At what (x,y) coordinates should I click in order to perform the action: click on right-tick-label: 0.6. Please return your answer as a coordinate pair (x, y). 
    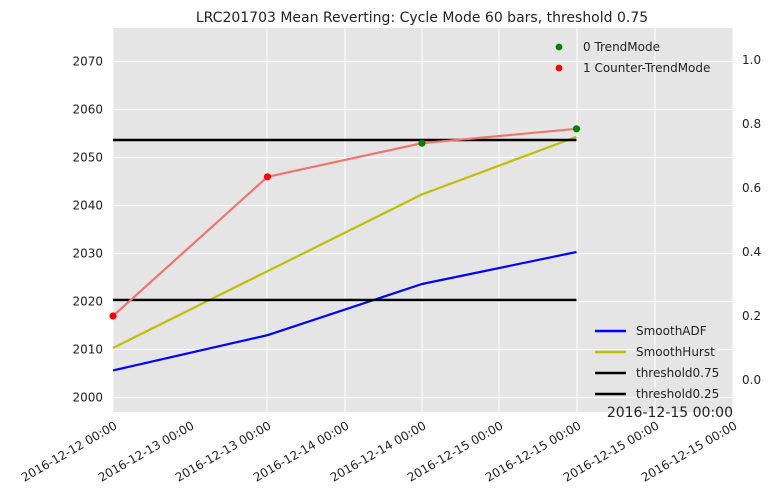
    Looking at the image, I should click on (751, 188).